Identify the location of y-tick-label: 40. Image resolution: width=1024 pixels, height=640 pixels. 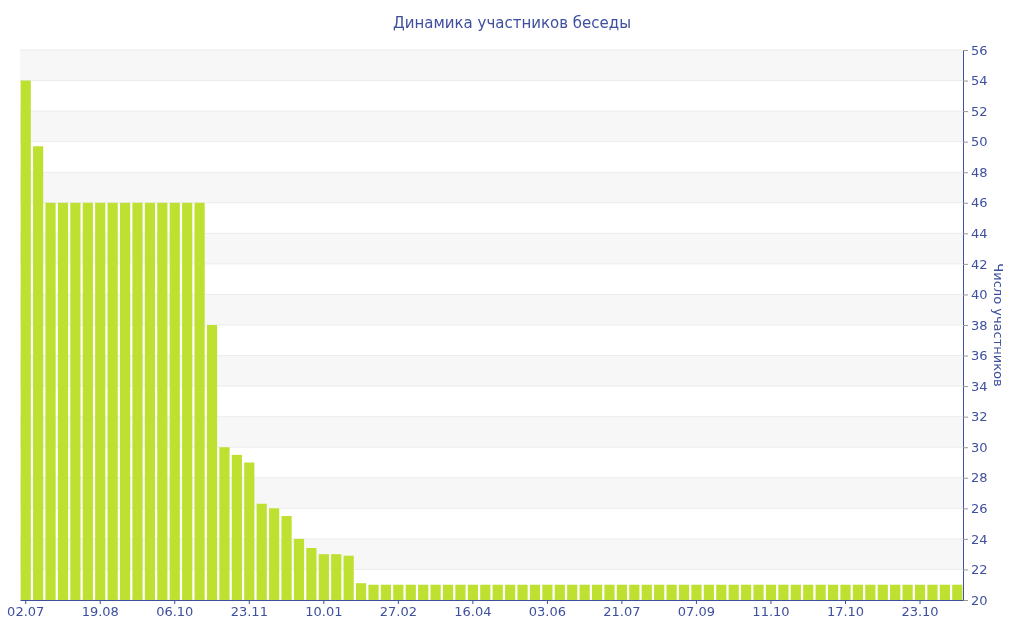
(979, 295).